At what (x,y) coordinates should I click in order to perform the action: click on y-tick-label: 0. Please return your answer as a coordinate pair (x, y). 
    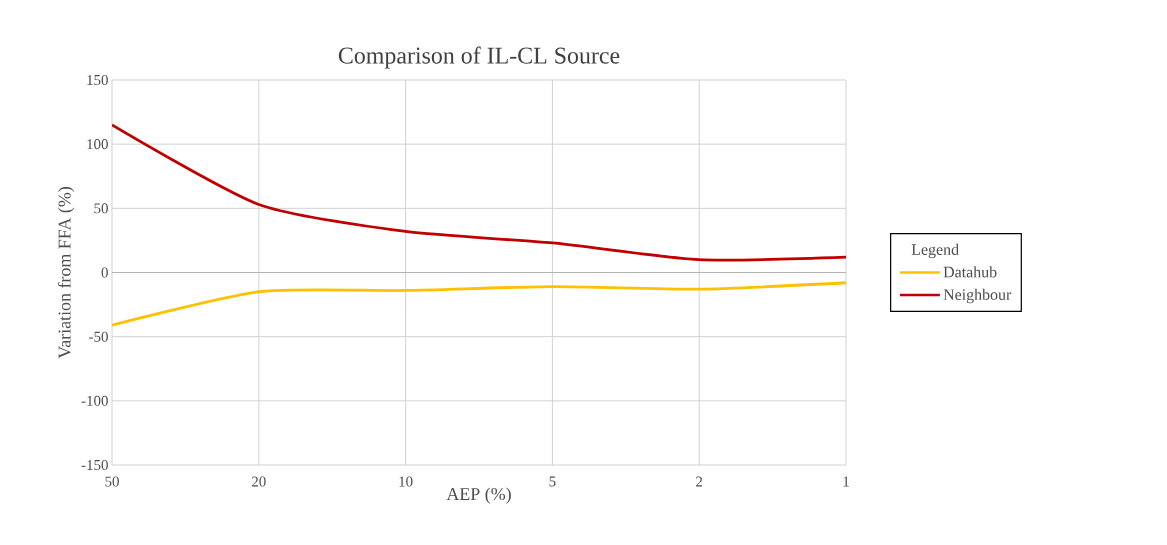
    Looking at the image, I should click on (104, 272).